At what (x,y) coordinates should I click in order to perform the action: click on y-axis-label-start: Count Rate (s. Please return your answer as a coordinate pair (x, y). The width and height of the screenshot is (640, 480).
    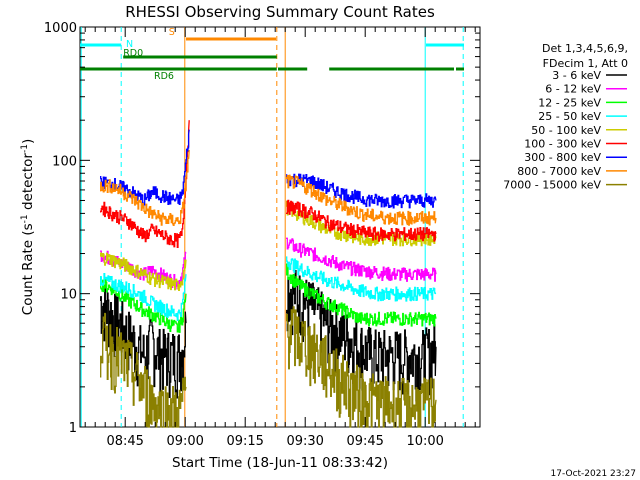
    Looking at the image, I should click on (28, 269).